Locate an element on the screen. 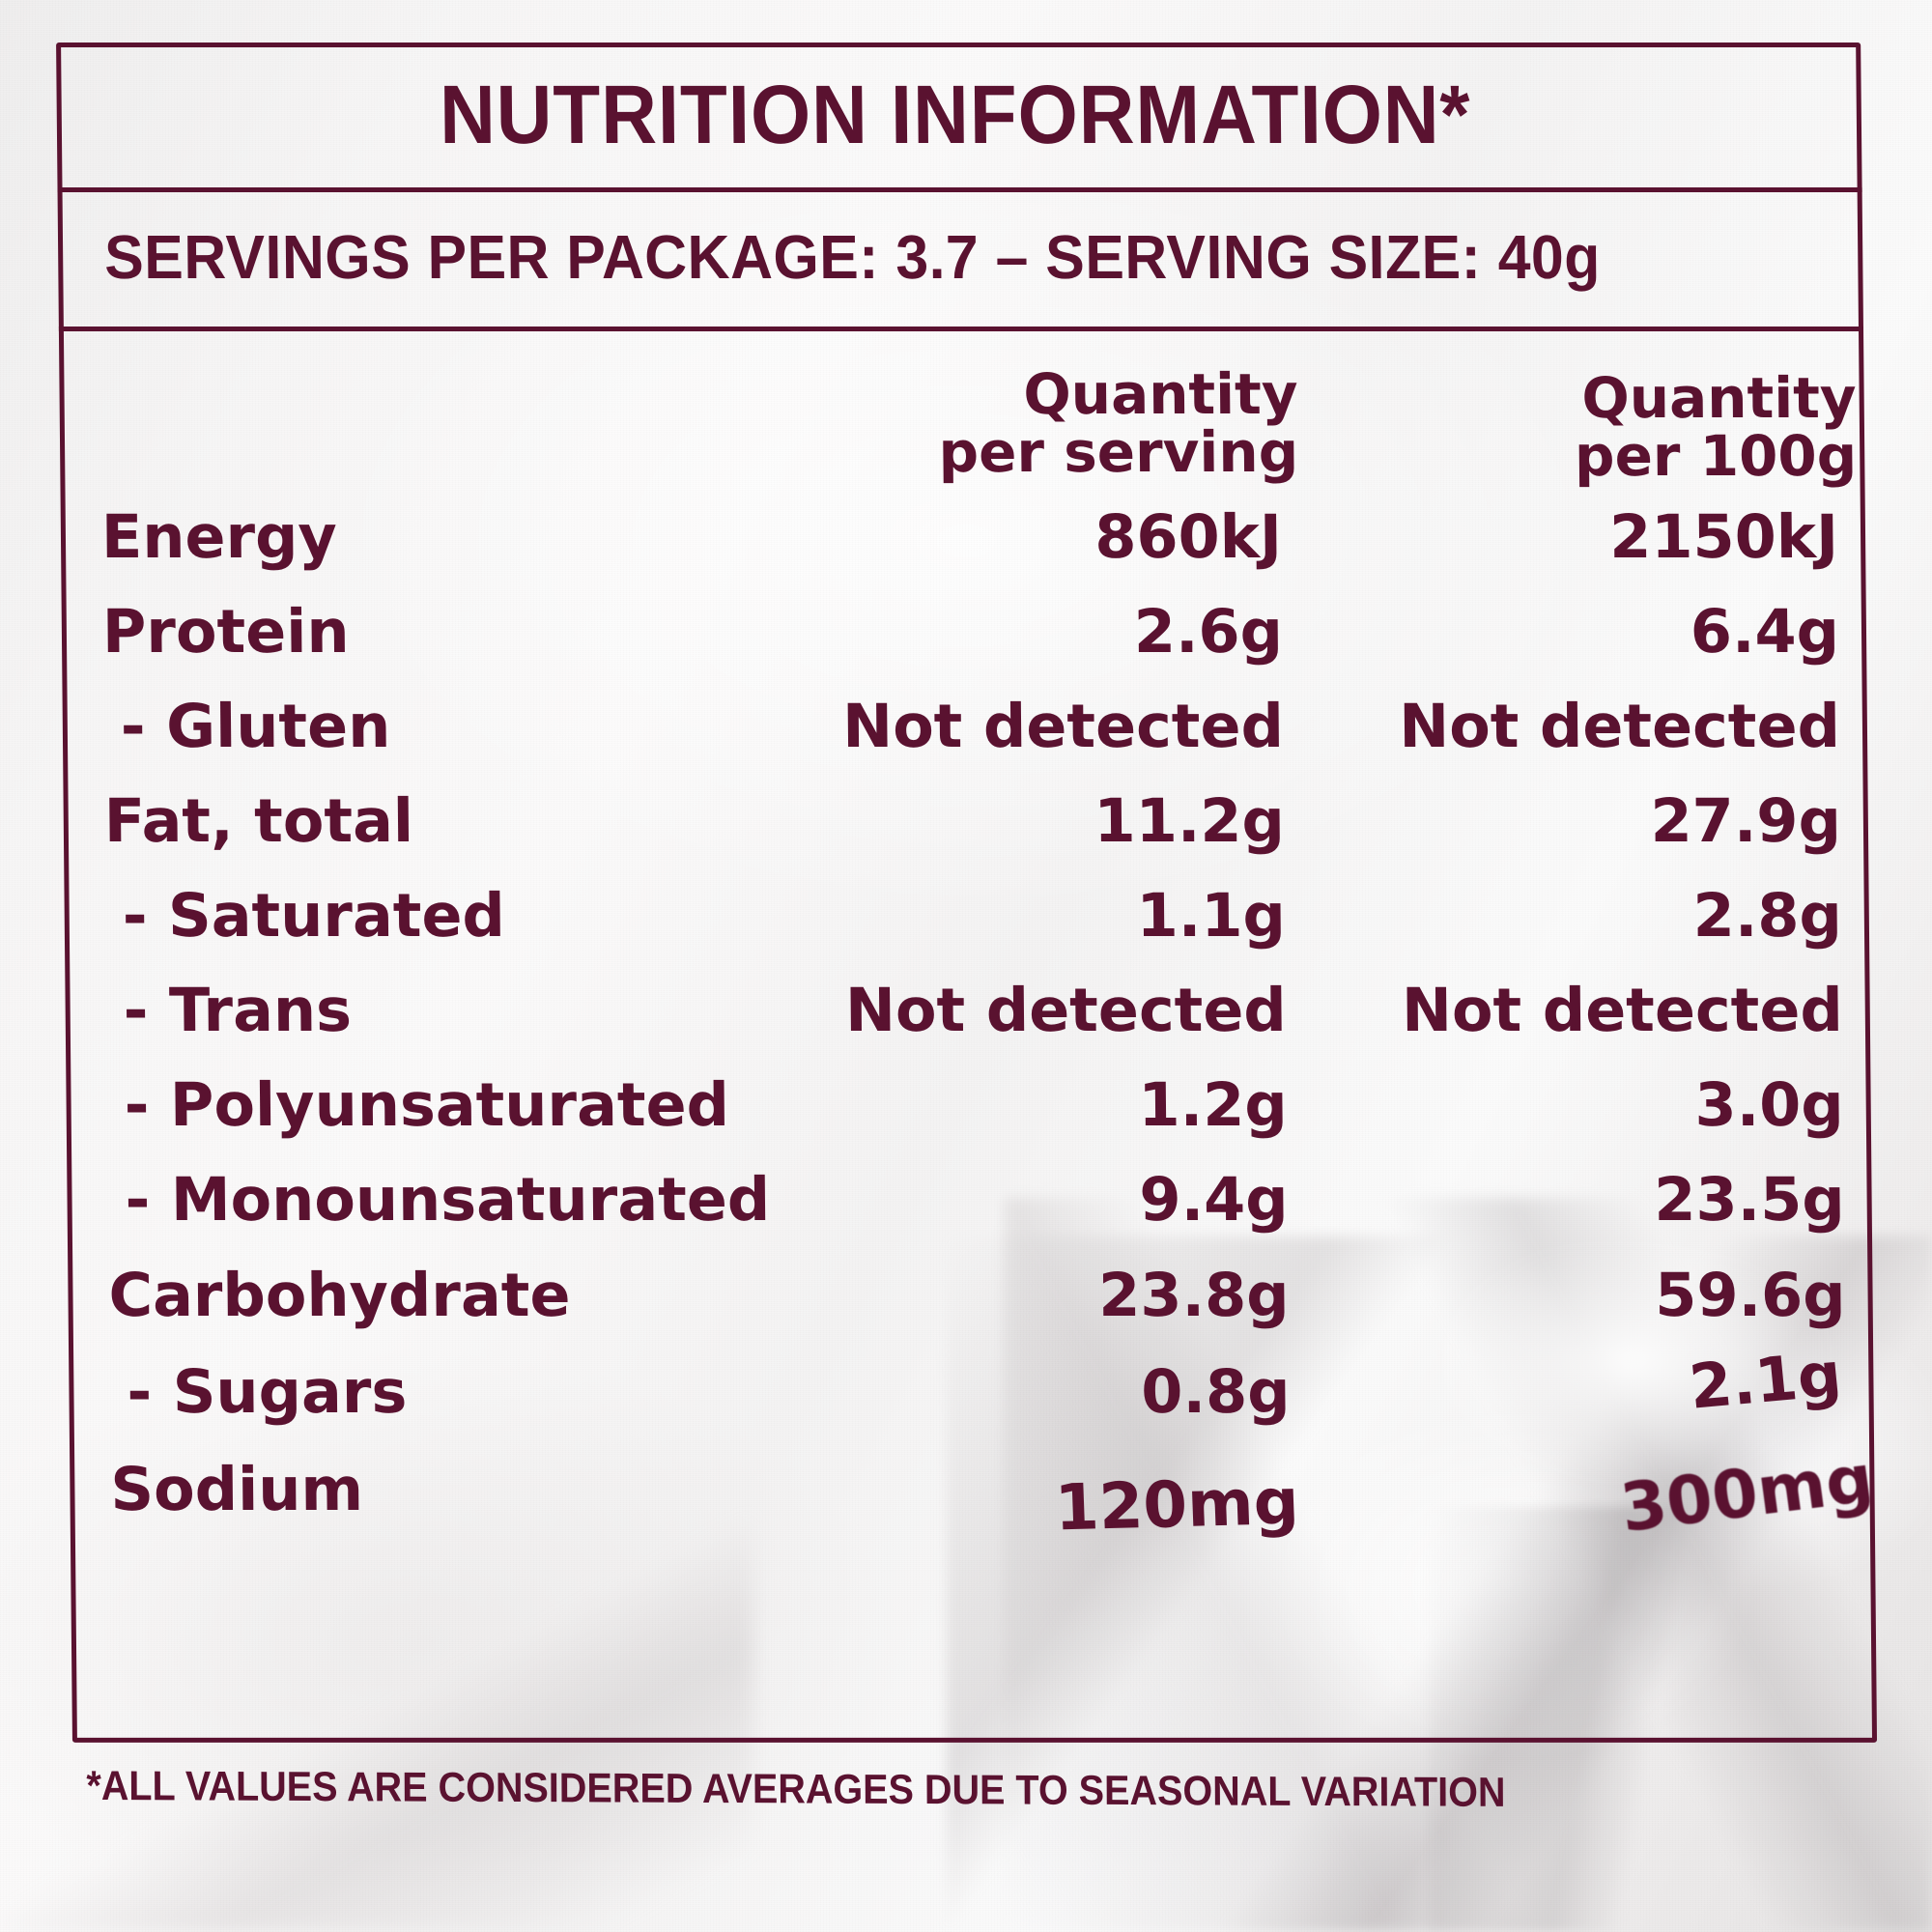 Image resolution: width=1932 pixels, height=1932 pixels. nutrient-value-per-100g: 27.9g is located at coordinates (1746, 820).